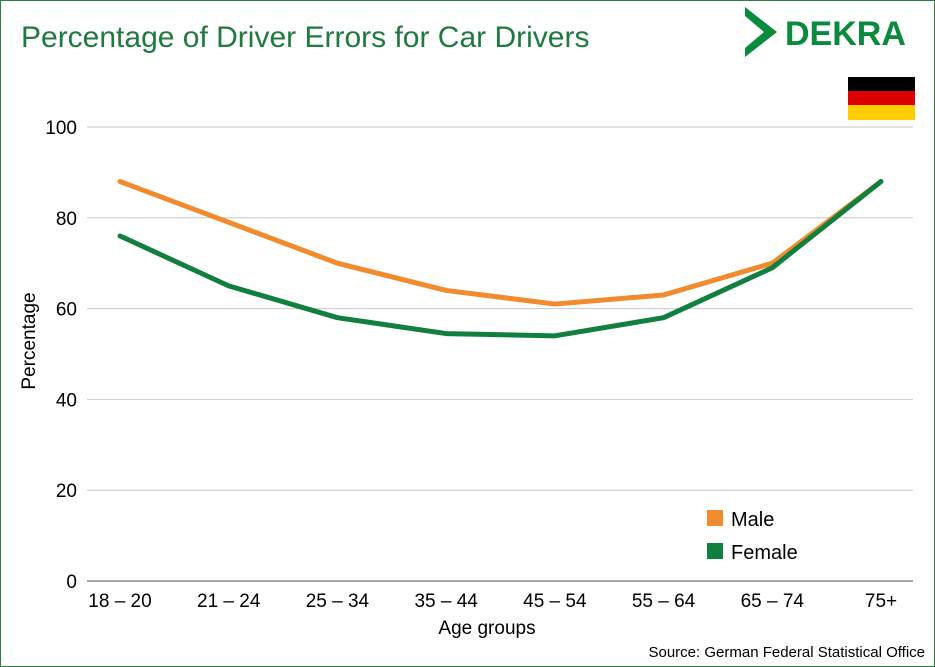  What do you see at coordinates (61, 355) in the screenshot?
I see `y-axis-ticks: 0 20 40 60 80 100` at bounding box center [61, 355].